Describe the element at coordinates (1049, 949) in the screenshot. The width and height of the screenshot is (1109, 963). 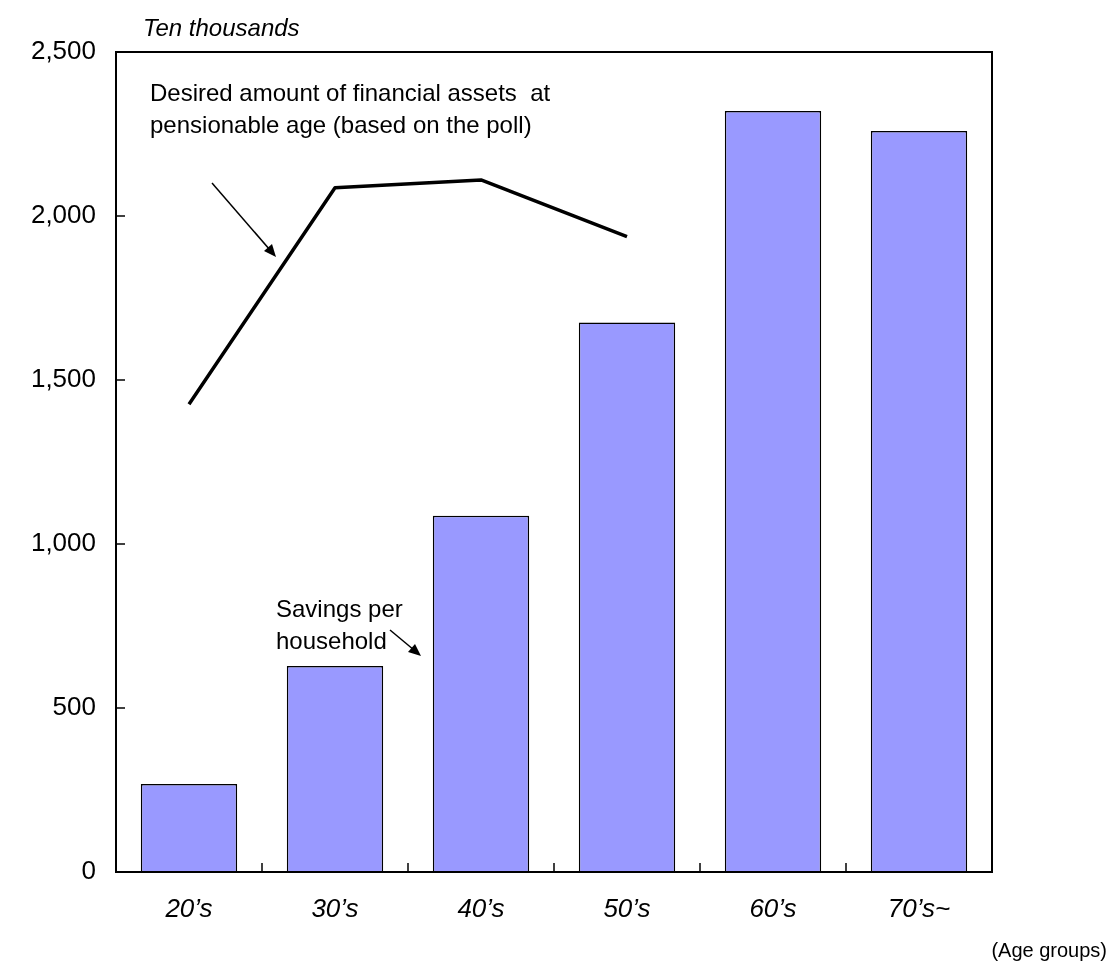
I see `x-axis-title: (Age groups)` at that location.